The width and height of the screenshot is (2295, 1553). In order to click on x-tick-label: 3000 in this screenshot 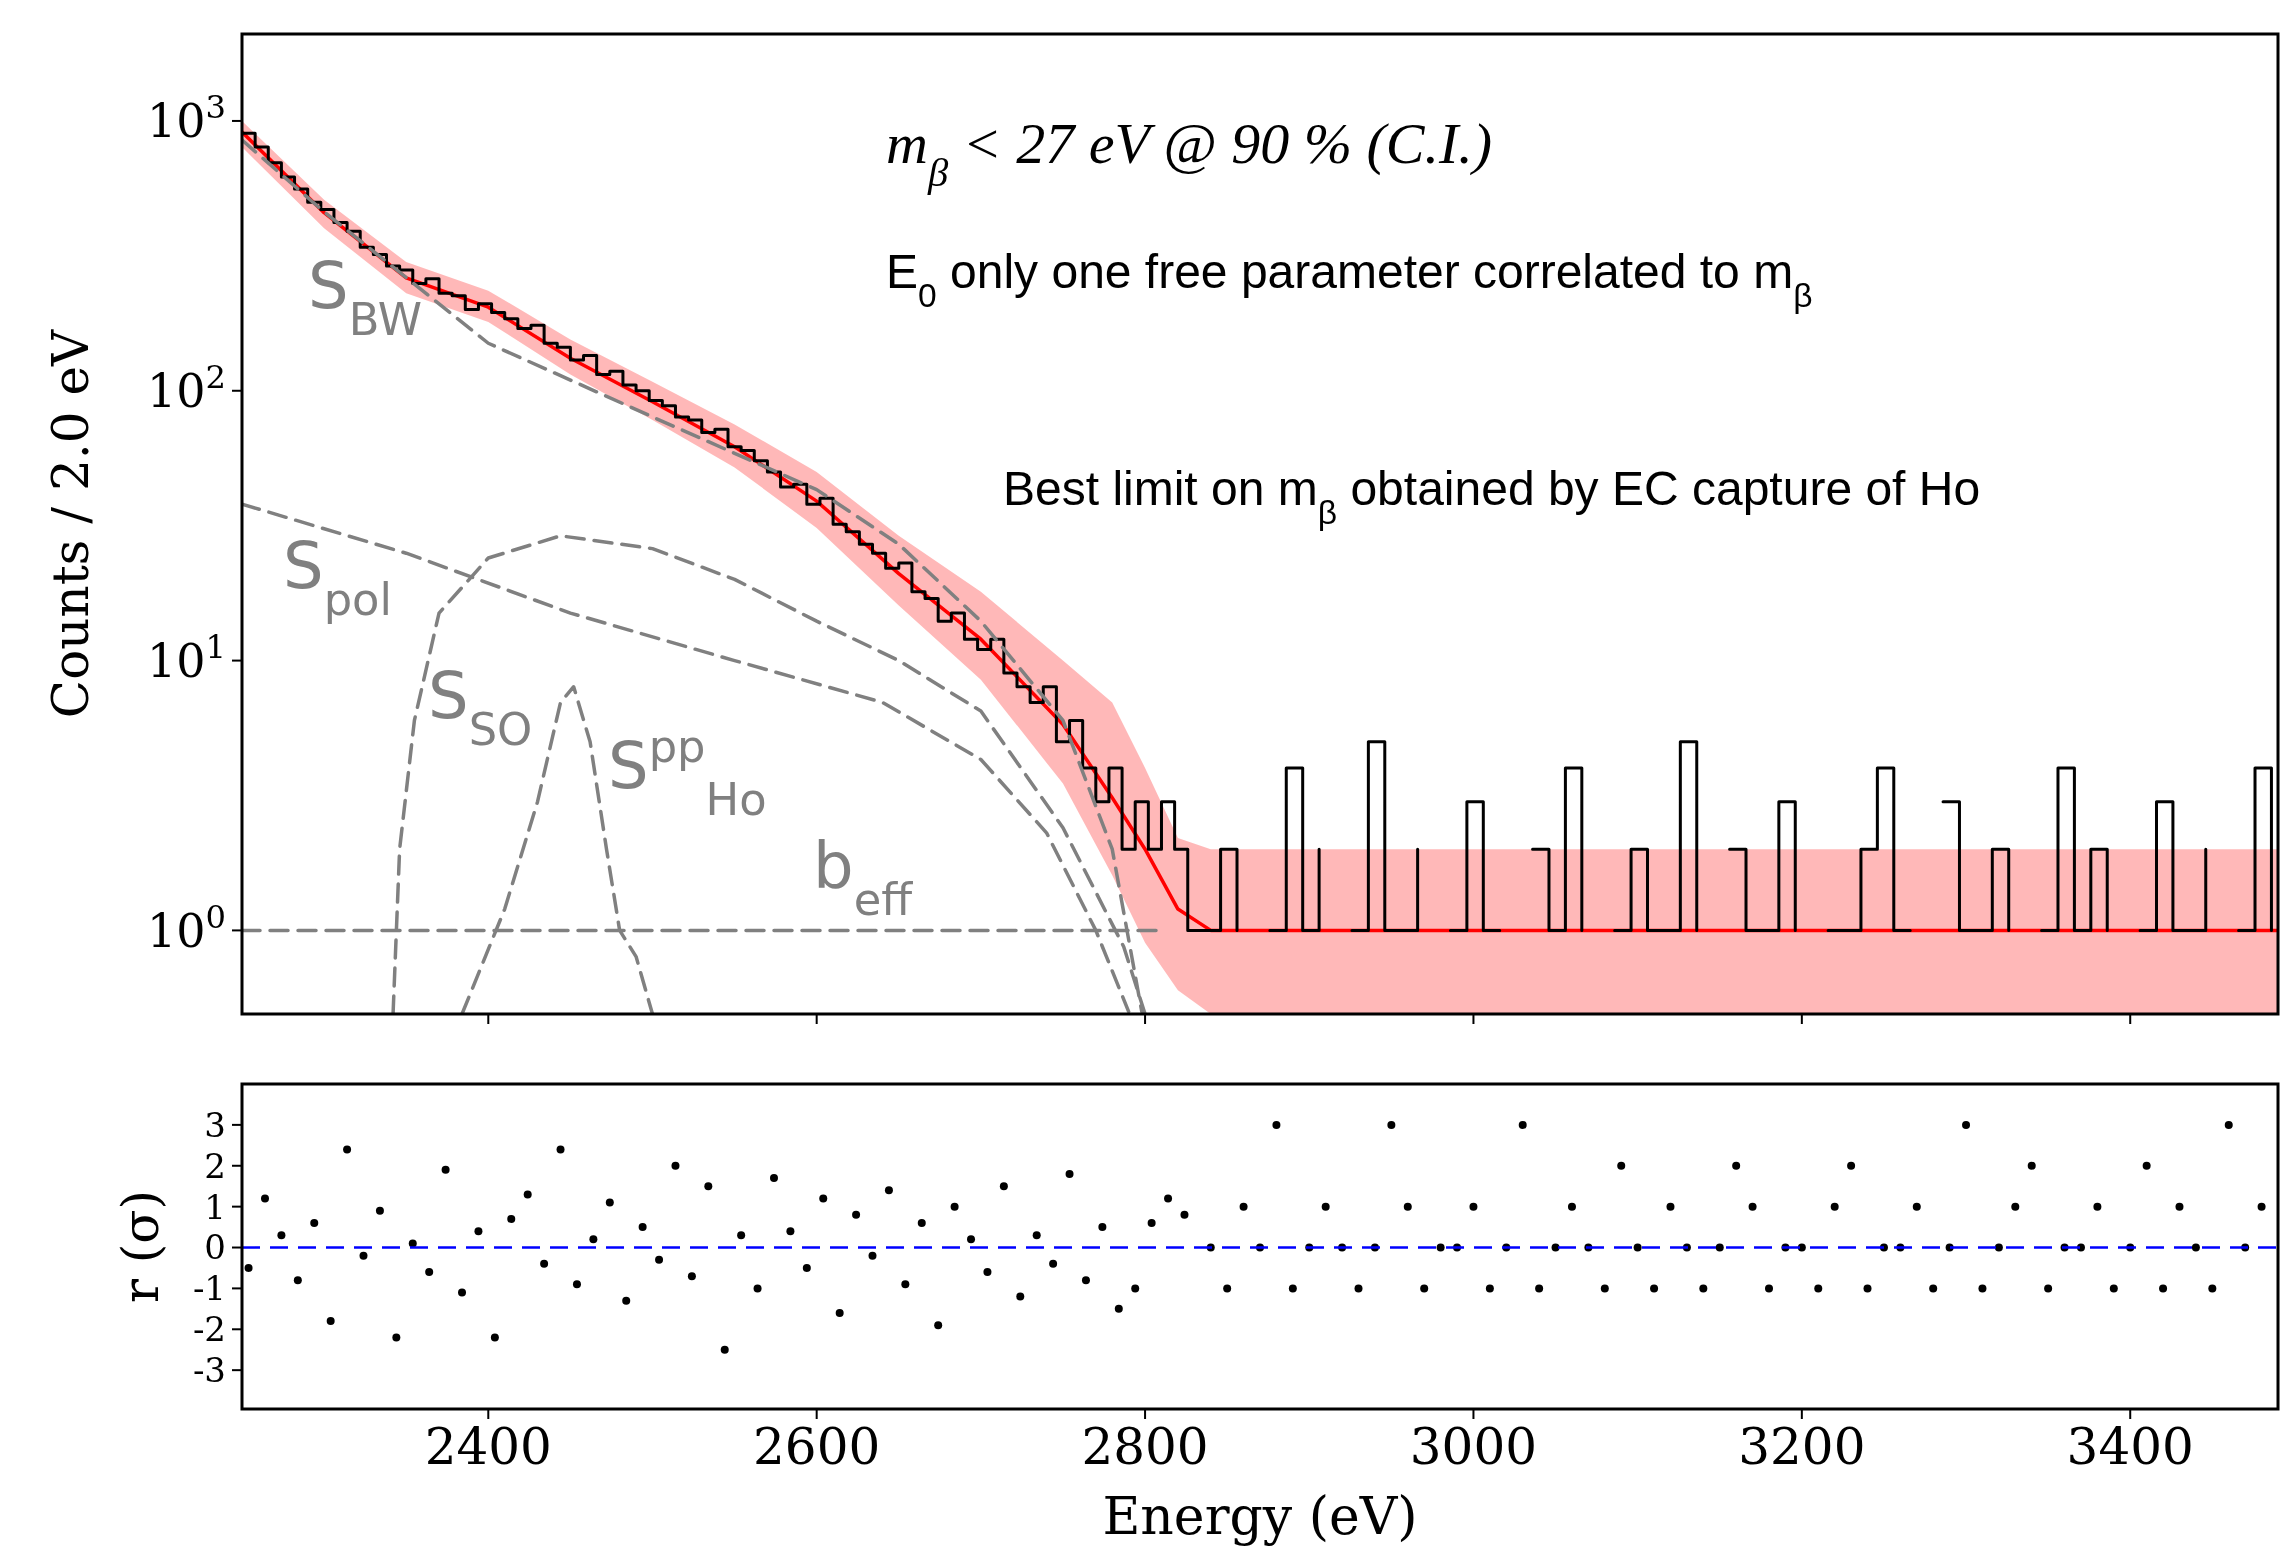, I will do `click(1473, 1447)`.